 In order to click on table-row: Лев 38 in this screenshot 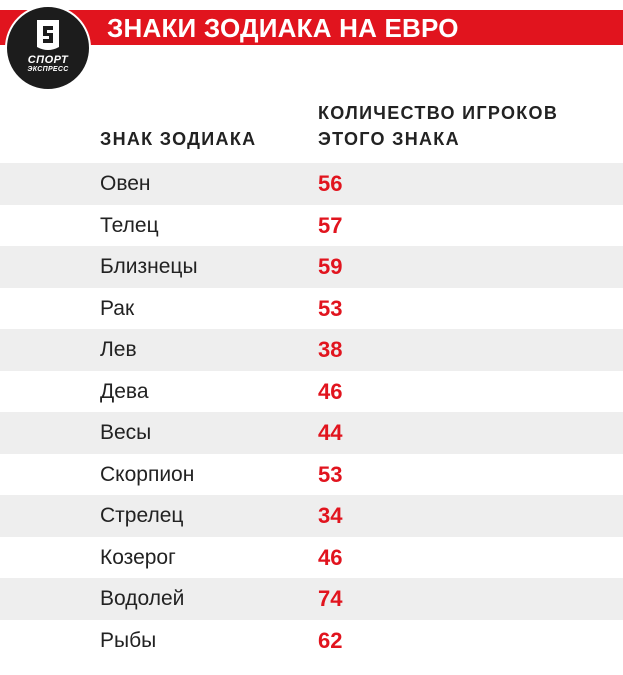, I will do `click(311, 350)`.